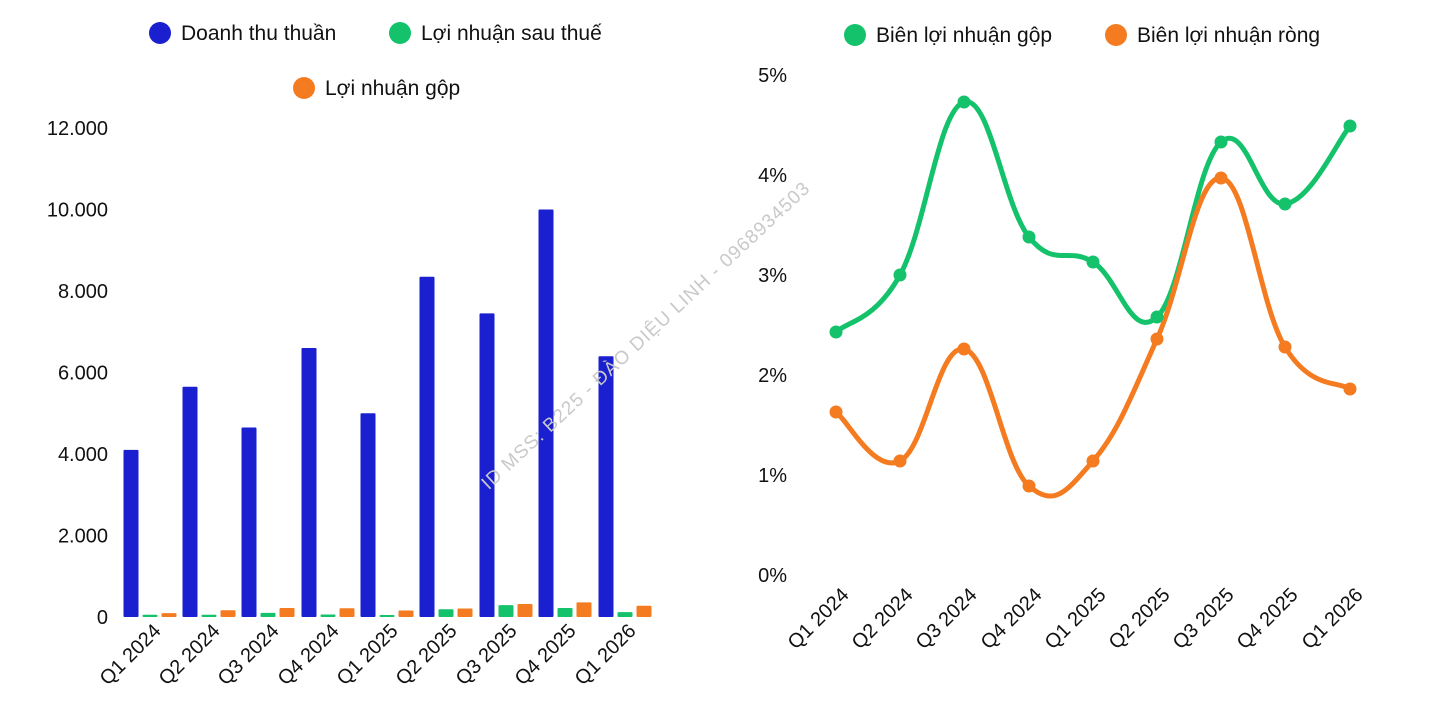  What do you see at coordinates (855, 35) in the screenshot?
I see `legend-marker-bien-loi-nhuan-gop` at bounding box center [855, 35].